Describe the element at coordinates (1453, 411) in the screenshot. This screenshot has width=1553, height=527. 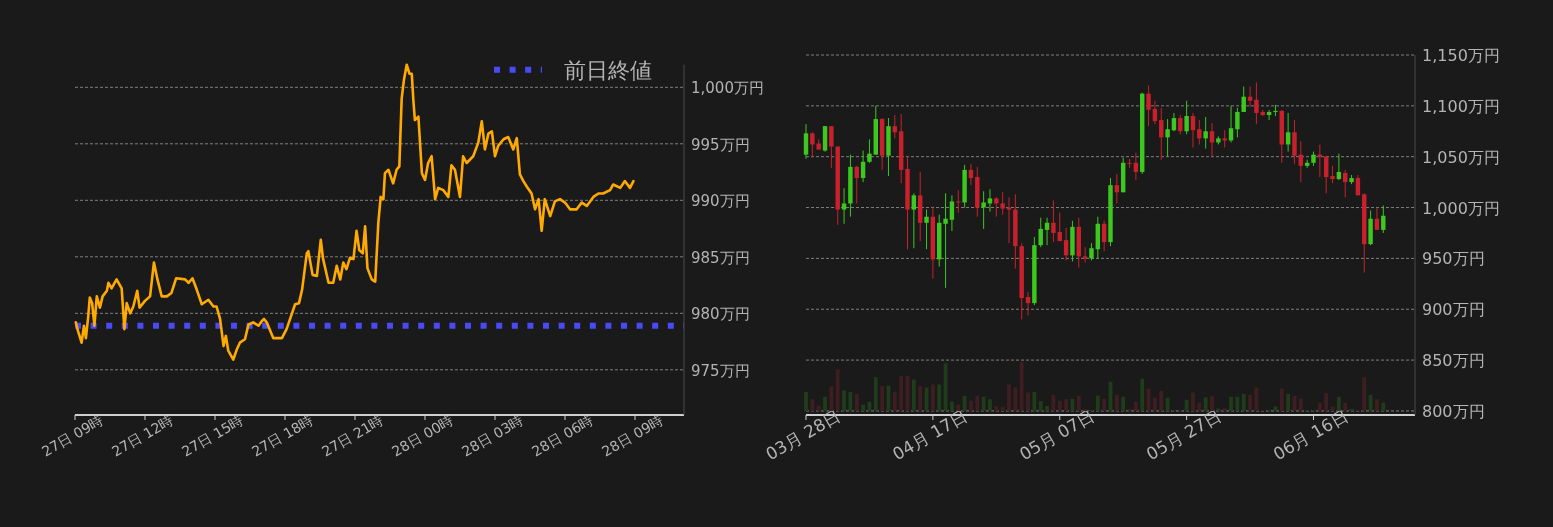
I see `y-tick-label: 800万円` at that location.